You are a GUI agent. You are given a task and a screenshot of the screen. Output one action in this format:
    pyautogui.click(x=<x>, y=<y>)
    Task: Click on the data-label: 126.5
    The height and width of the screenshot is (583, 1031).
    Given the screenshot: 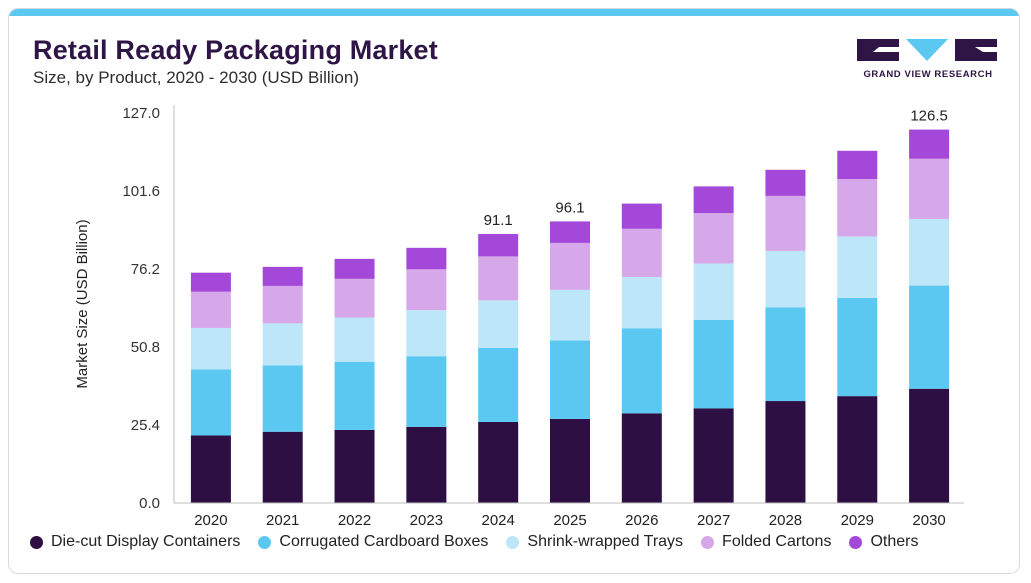 What is the action you would take?
    pyautogui.click(x=929, y=116)
    